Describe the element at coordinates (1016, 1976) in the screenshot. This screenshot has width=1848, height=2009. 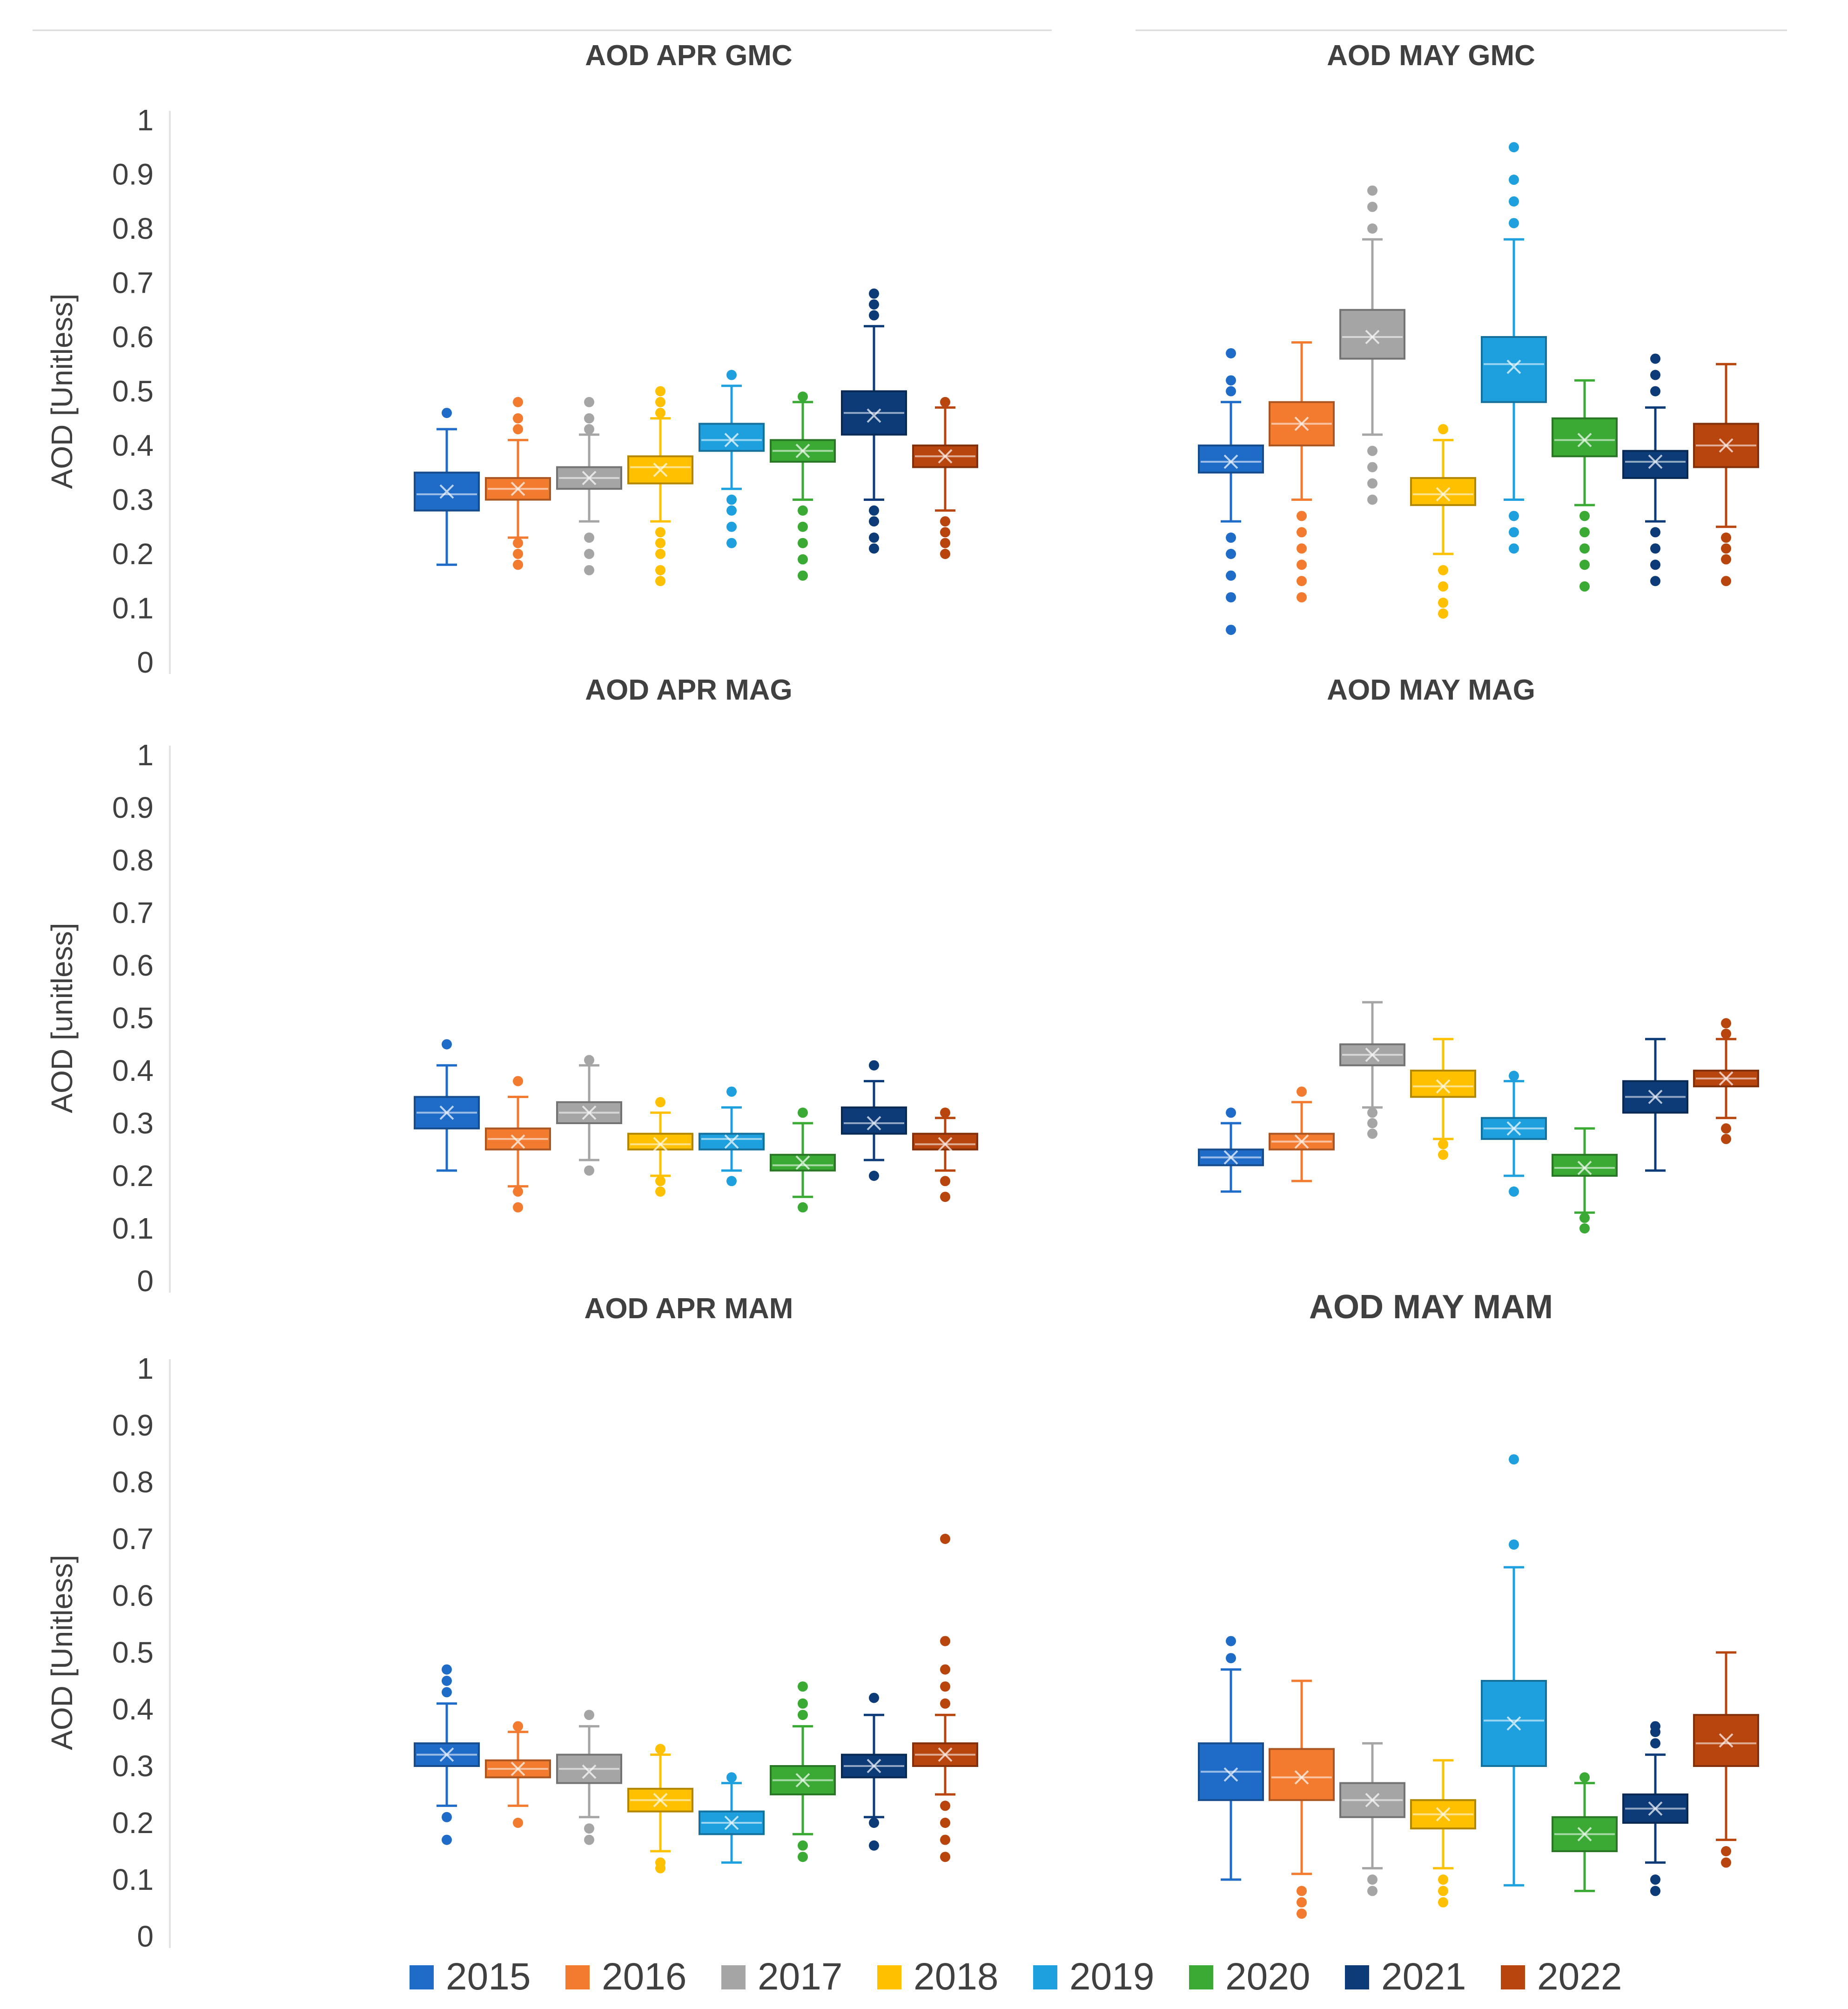
I see `legend: 2015 2016 2017 2018 2019 2020 2021 2022` at that location.